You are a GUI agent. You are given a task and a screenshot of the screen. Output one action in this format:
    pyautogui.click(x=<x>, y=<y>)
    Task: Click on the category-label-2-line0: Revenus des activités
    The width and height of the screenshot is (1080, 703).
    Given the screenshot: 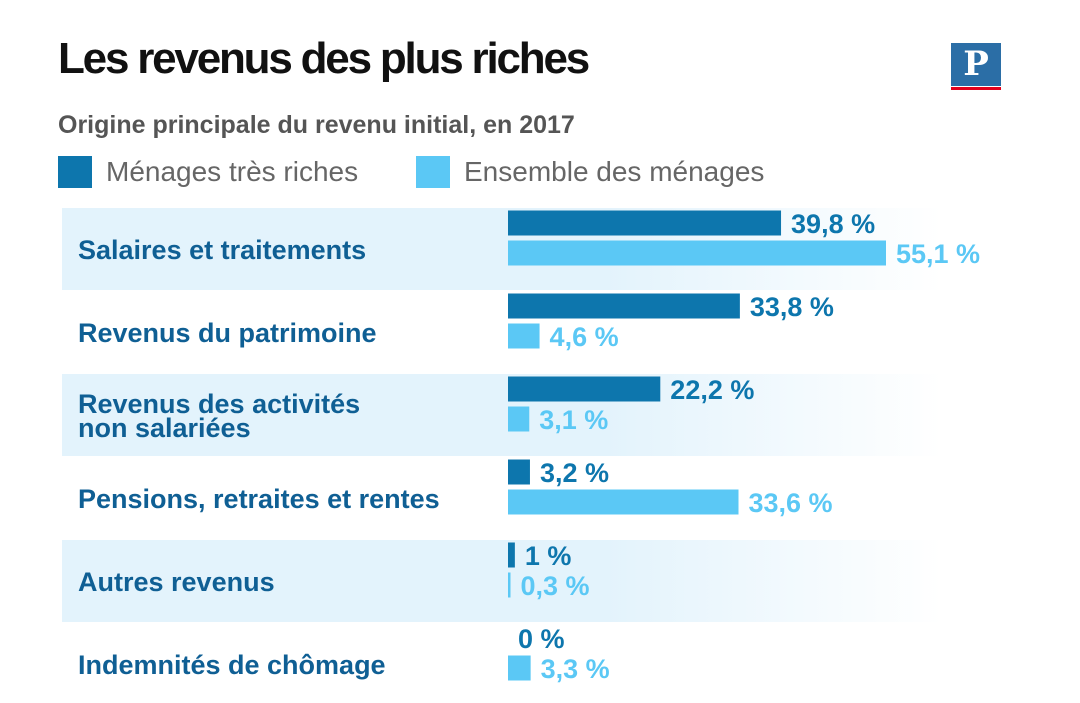 What is the action you would take?
    pyautogui.click(x=219, y=404)
    